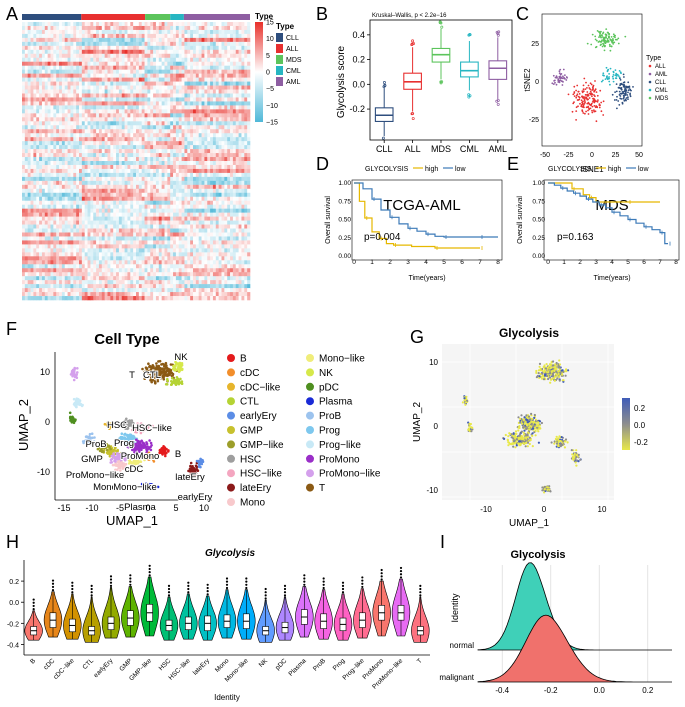 The width and height of the screenshot is (685, 707). I want to click on panel-f-legend-label: ProB, so click(330, 416).